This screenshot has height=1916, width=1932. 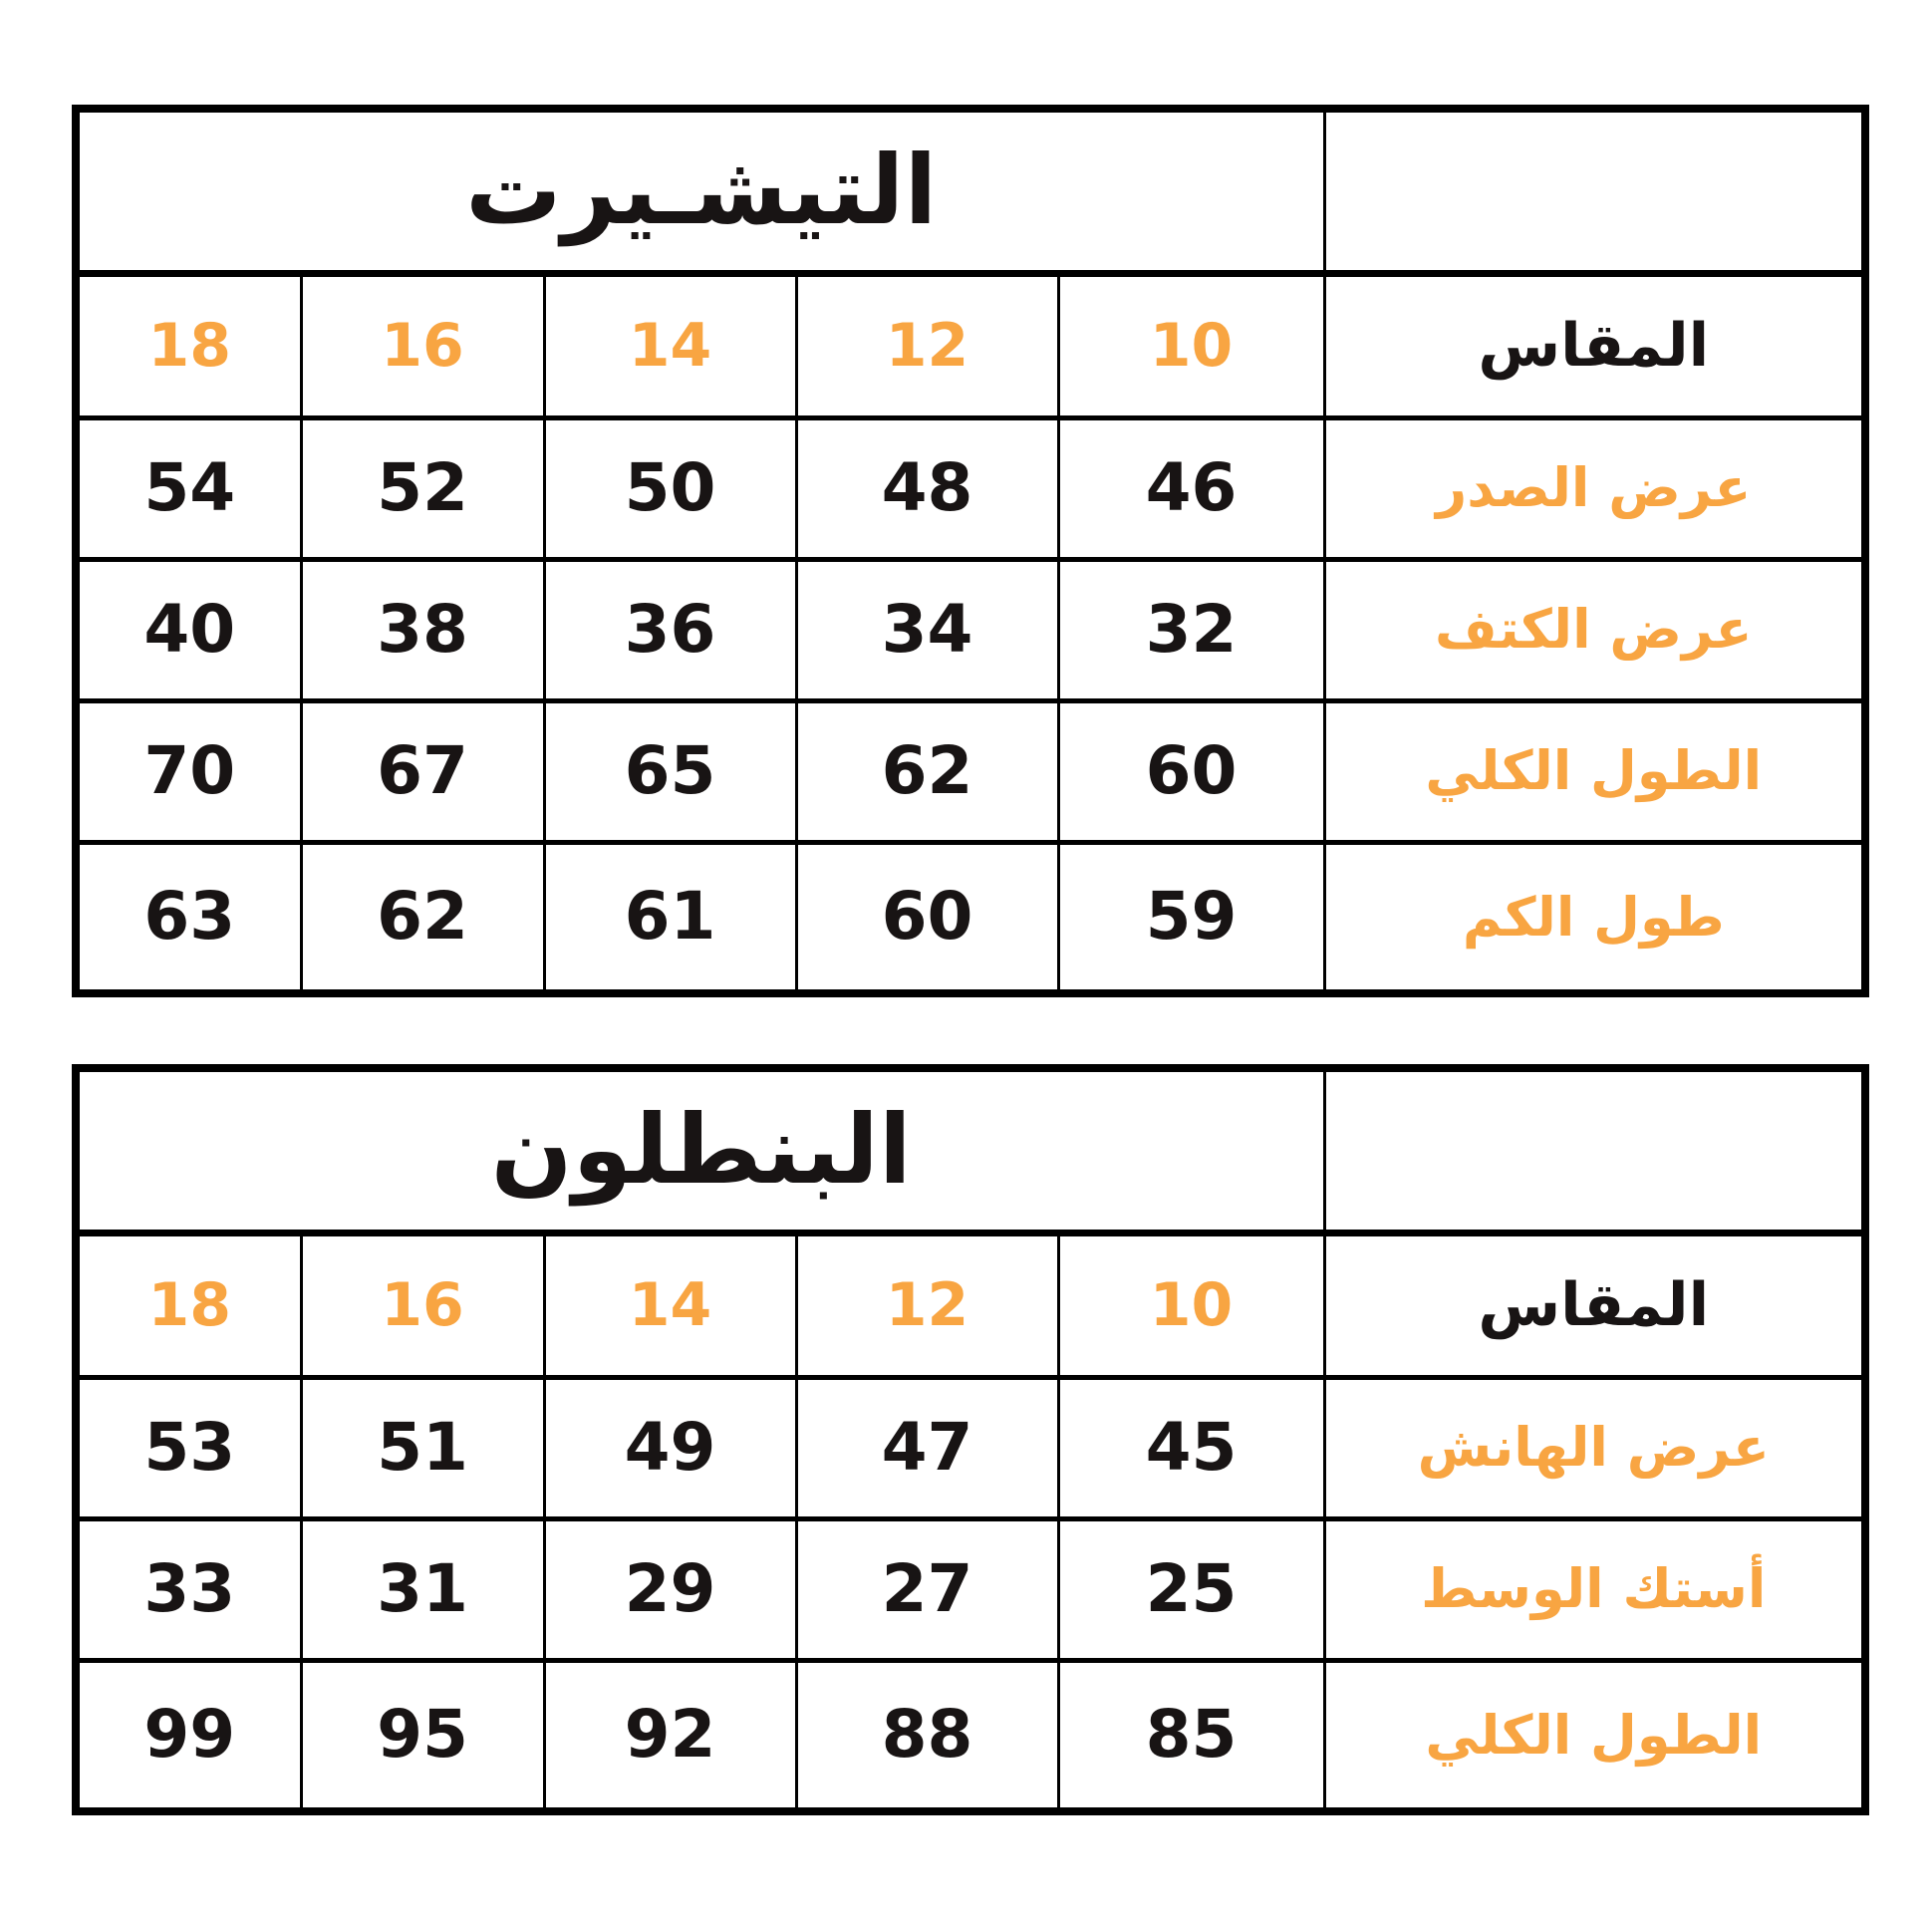 What do you see at coordinates (1191, 1588) in the screenshot?
I see `value-cell: 25` at bounding box center [1191, 1588].